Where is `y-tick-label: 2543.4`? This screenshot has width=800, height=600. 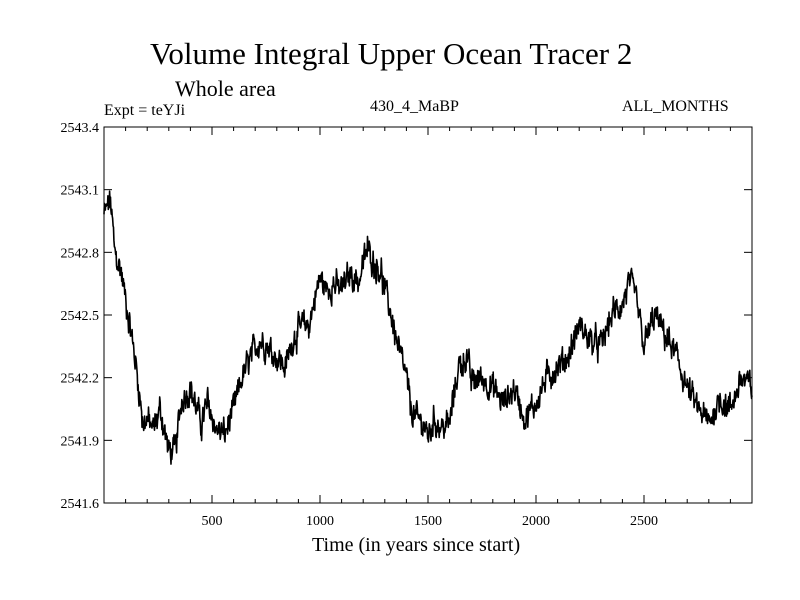
y-tick-label: 2543.4 is located at coordinates (80, 128).